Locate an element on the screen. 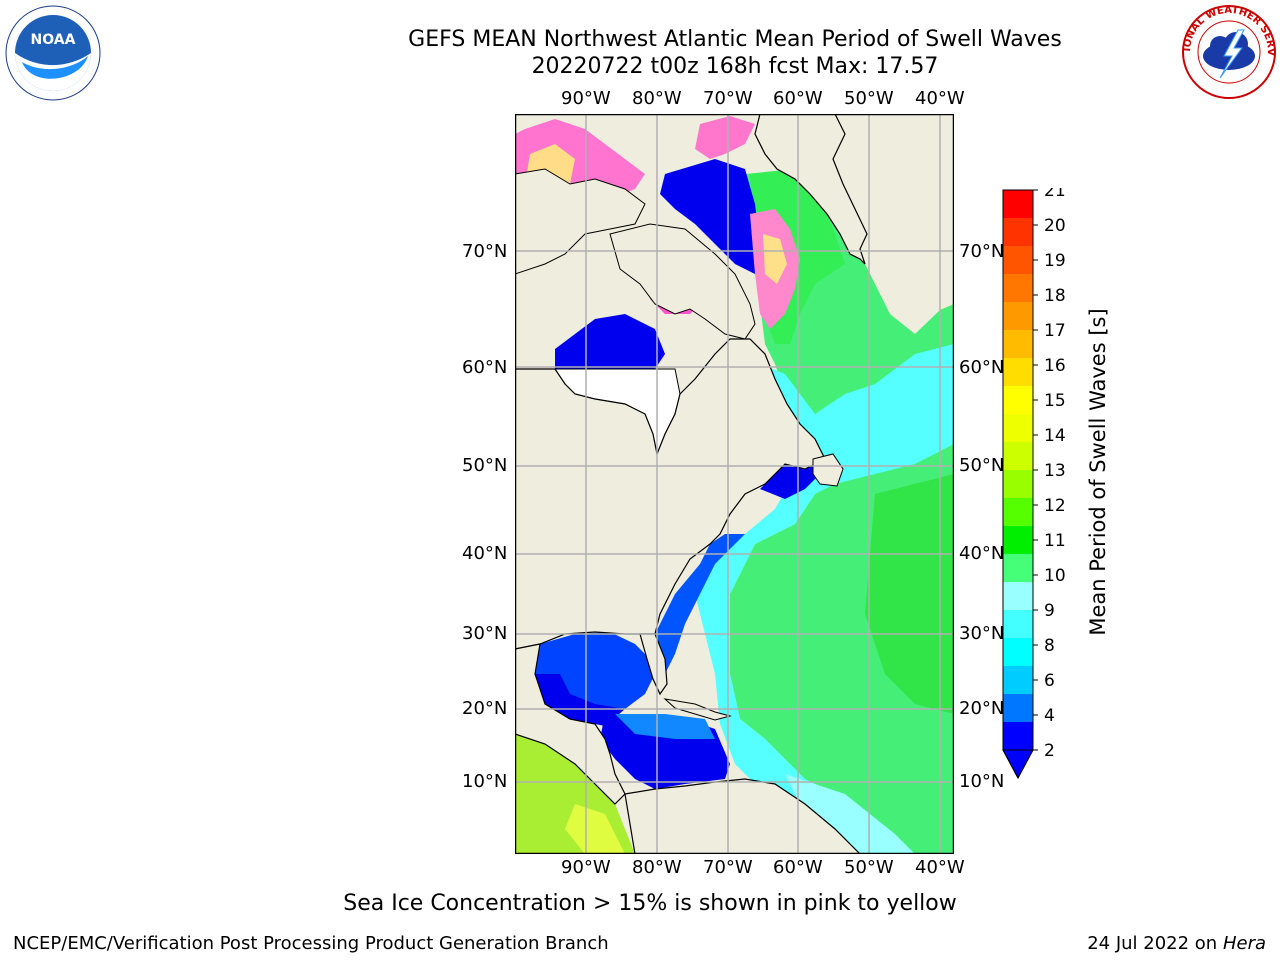  colorbar-tick-label: 20 is located at coordinates (1055, 226).